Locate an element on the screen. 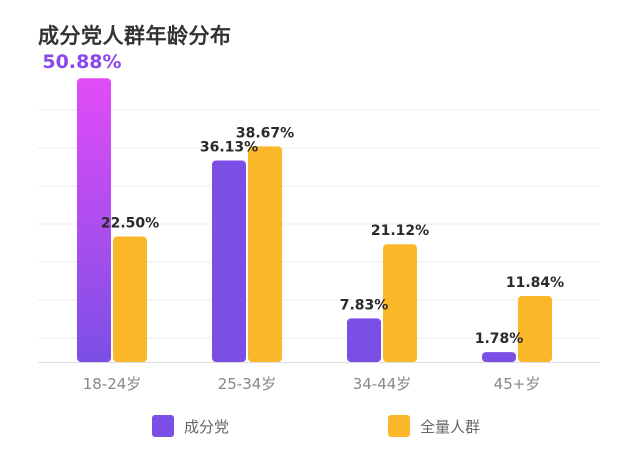  data-label-series-1-25-34岁: 36.13% is located at coordinates (229, 148).